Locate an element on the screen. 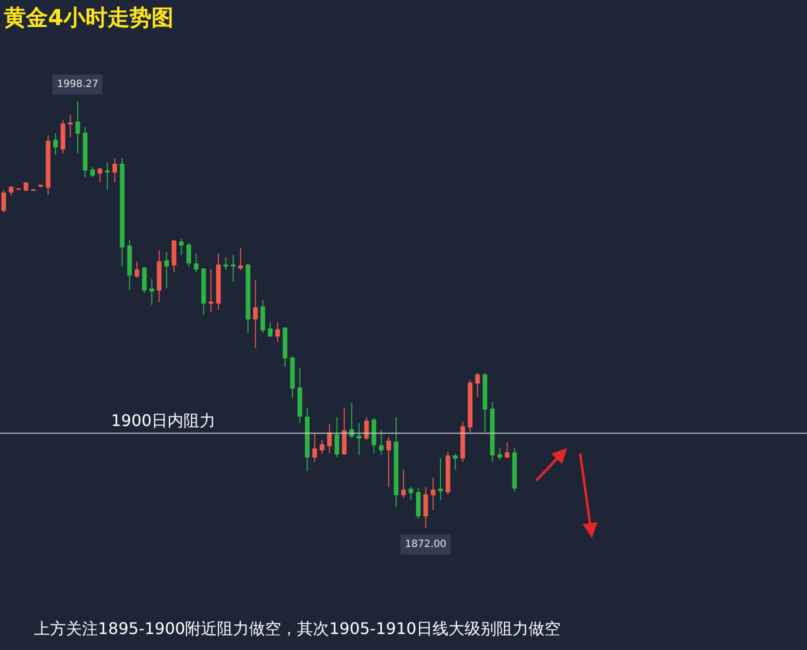 This screenshot has width=807, height=650. text: 上方关注1895-1900附近阻力做空，其次1905-1910日线大级别阻力做空 is located at coordinates (297, 628).